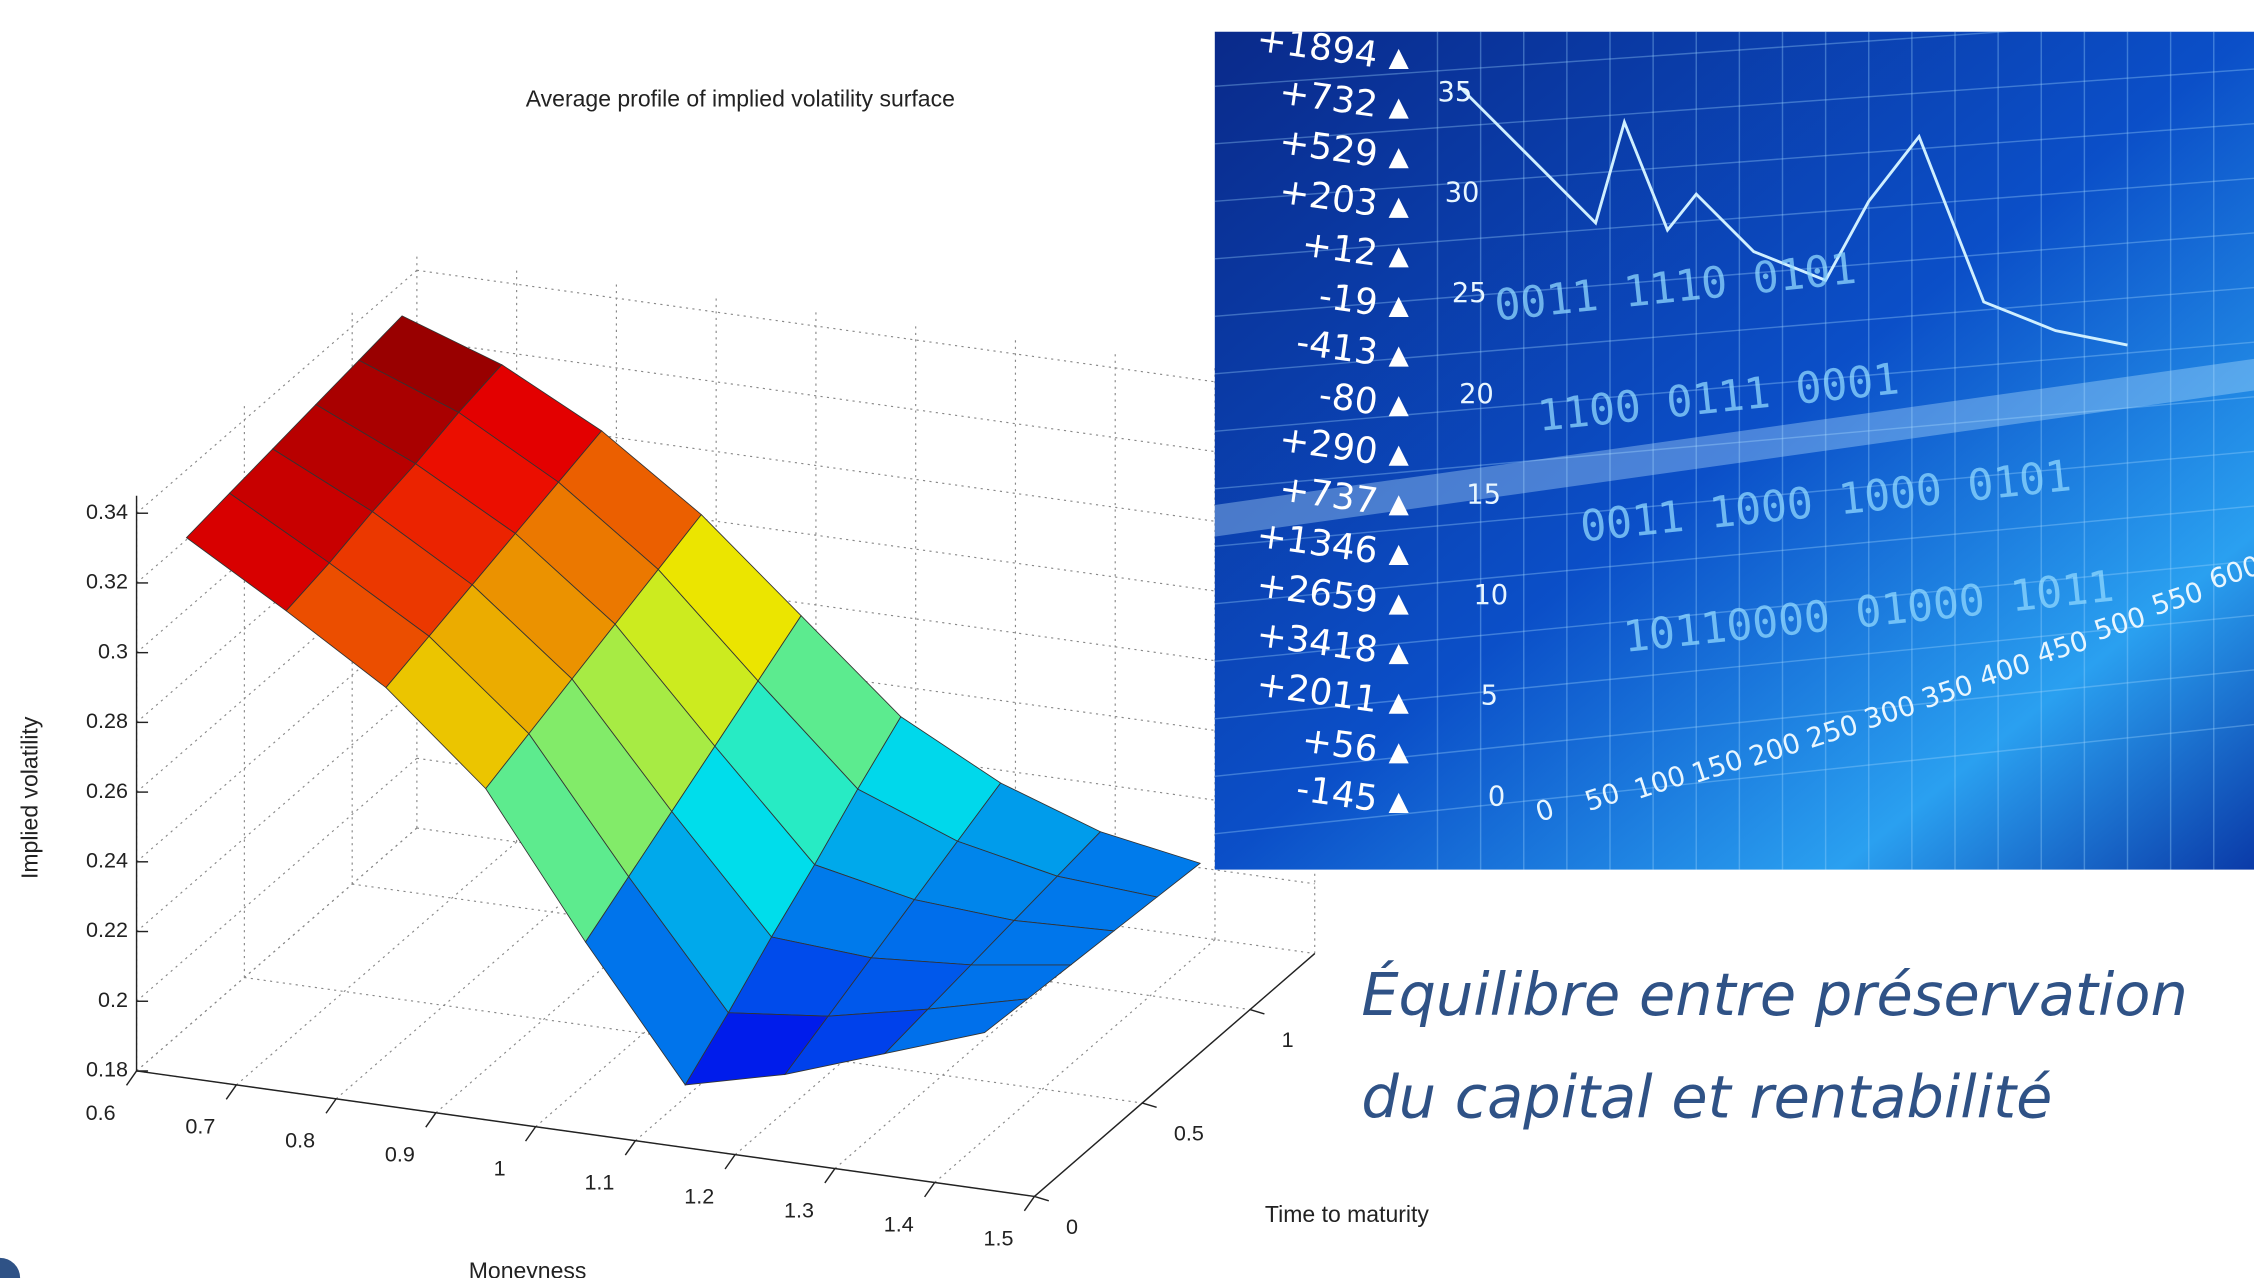 This screenshot has width=2254, height=1278. I want to click on photo-line, so click(1793, 216).